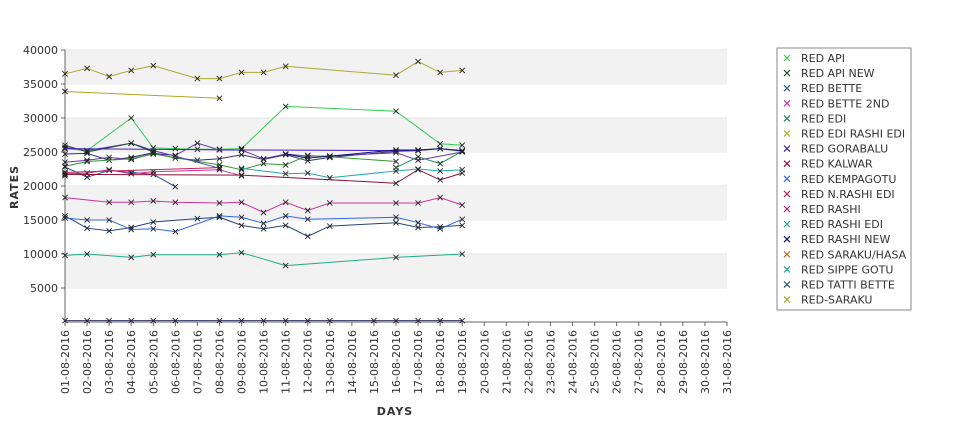 The width and height of the screenshot is (975, 429). What do you see at coordinates (40, 50) in the screenshot?
I see `y-tick-label: 40000` at bounding box center [40, 50].